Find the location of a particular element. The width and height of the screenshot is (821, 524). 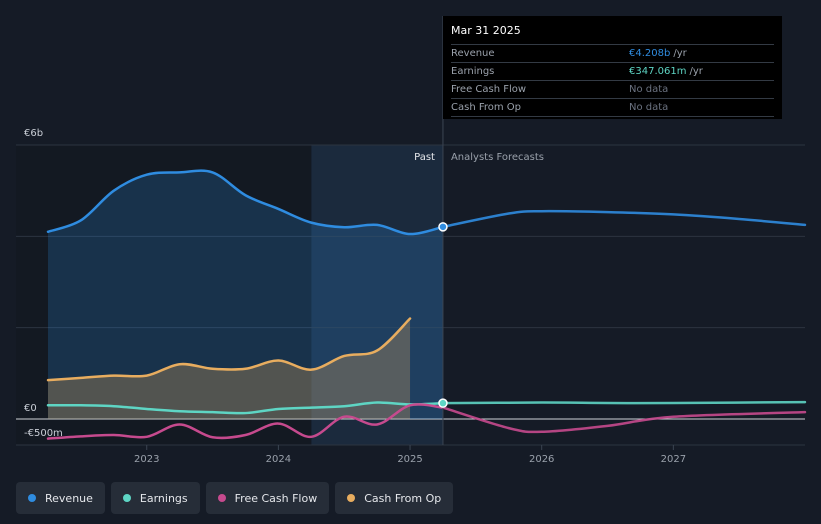

legend-item-revenue: Revenue is located at coordinates (60, 498).